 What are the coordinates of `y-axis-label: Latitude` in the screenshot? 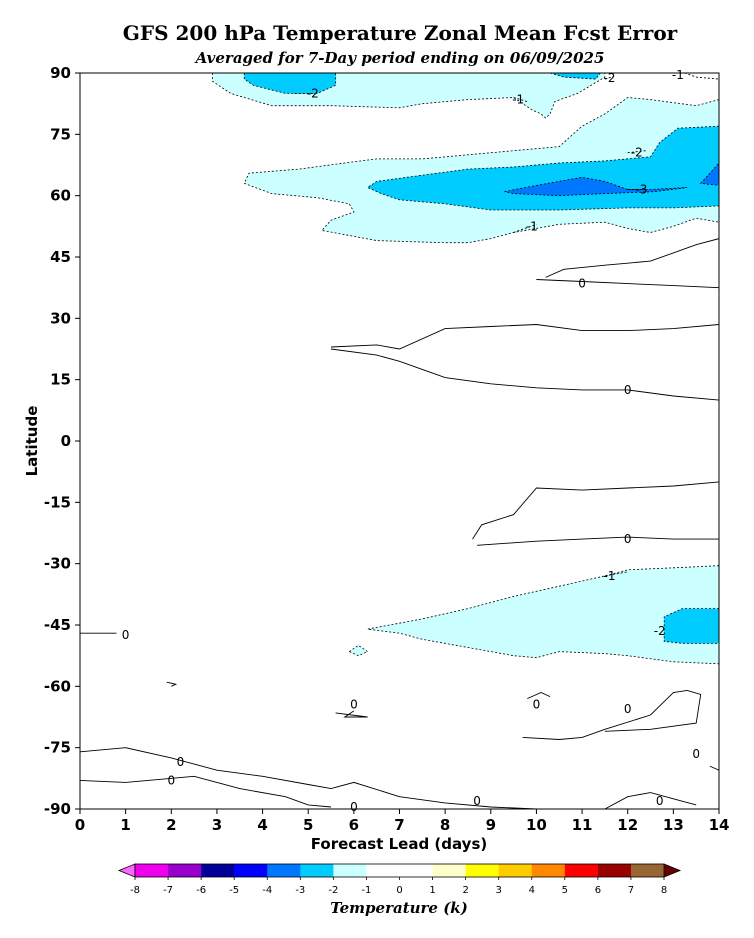 It's located at (32, 441).